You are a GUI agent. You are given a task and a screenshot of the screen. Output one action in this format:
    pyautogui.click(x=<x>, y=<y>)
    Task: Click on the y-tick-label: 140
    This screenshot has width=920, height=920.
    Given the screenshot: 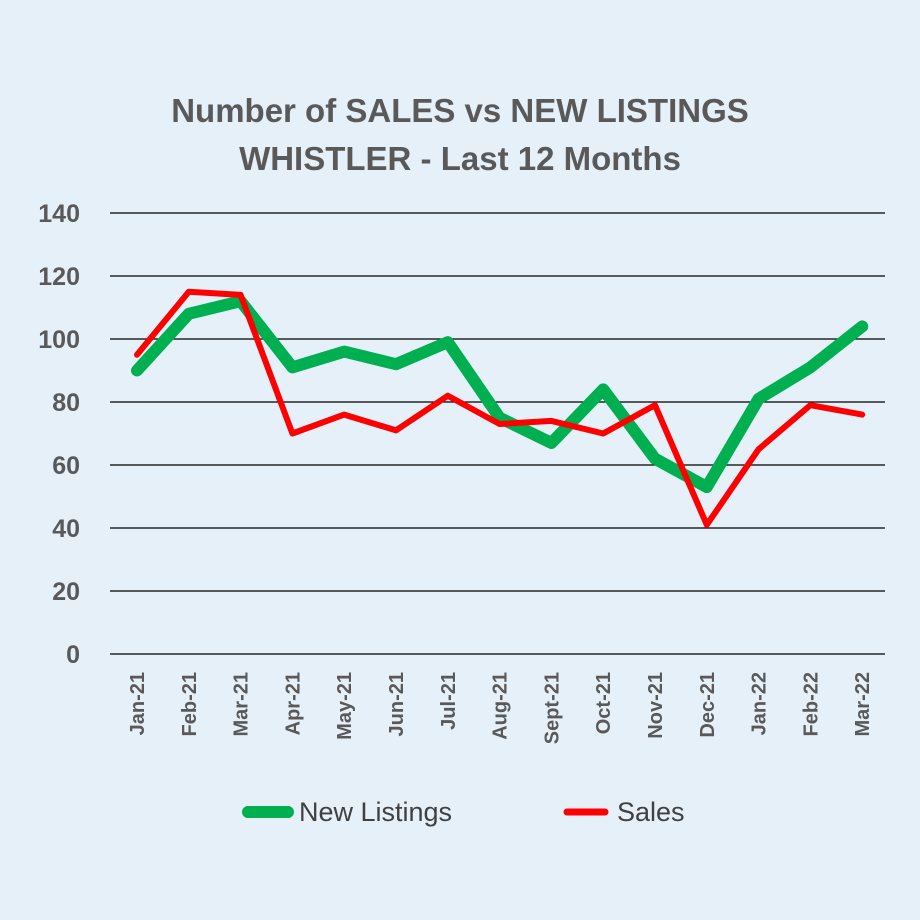 What is the action you would take?
    pyautogui.click(x=59, y=214)
    